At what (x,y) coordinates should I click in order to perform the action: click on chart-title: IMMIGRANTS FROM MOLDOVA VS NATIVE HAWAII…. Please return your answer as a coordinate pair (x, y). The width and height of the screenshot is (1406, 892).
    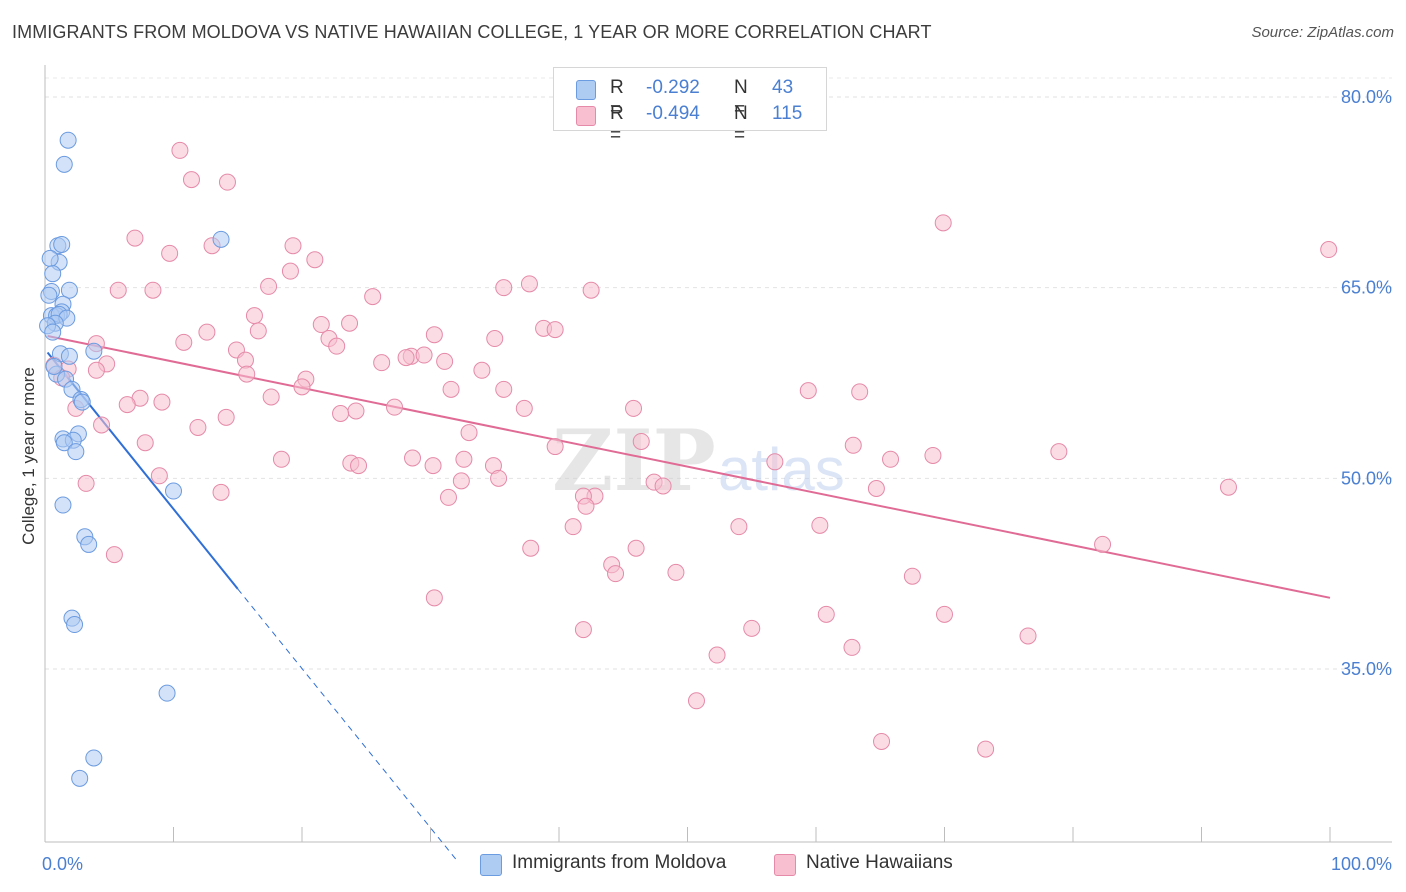
    Looking at the image, I should click on (472, 32).